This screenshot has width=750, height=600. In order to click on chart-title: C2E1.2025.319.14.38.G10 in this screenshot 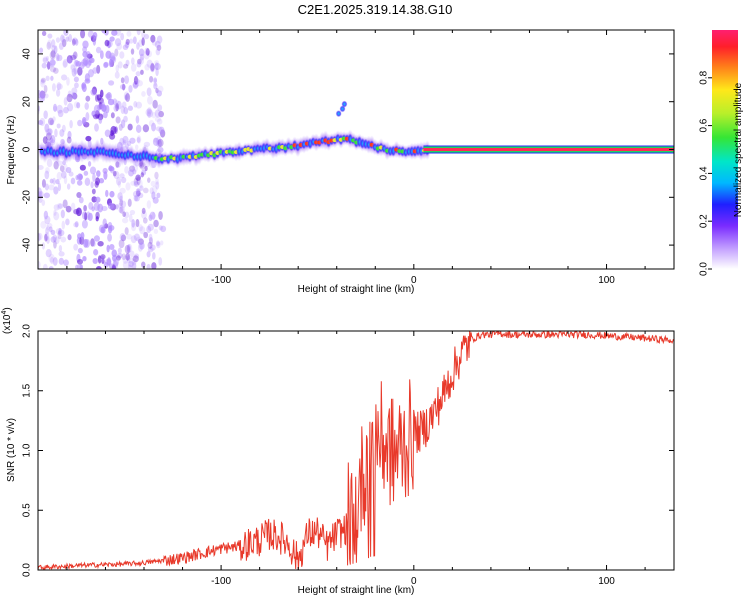, I will do `click(375, 9)`.